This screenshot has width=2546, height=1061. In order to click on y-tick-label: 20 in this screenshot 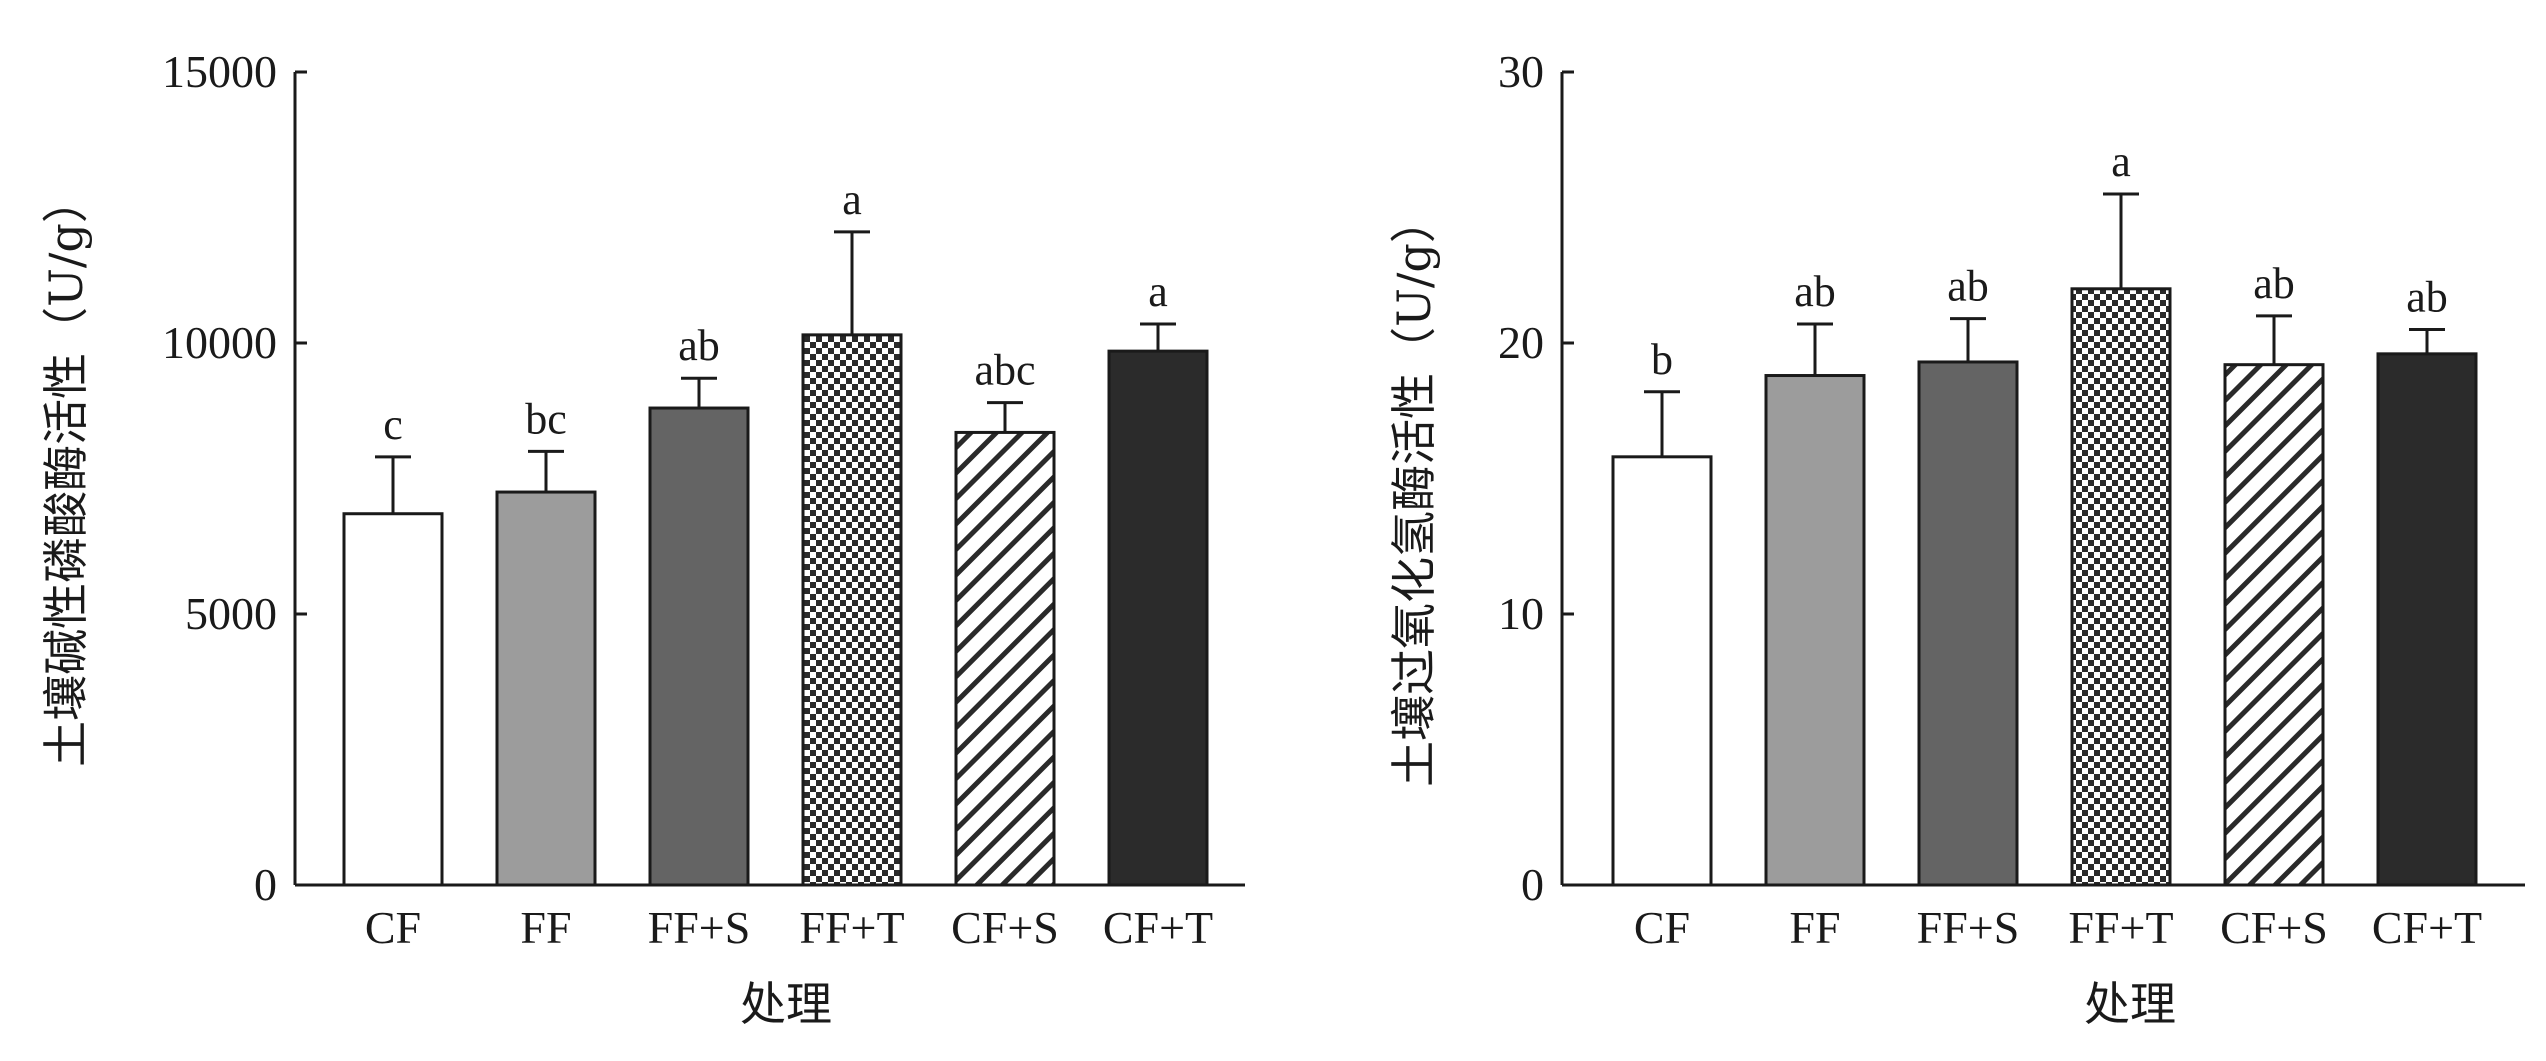, I will do `click(1521, 342)`.